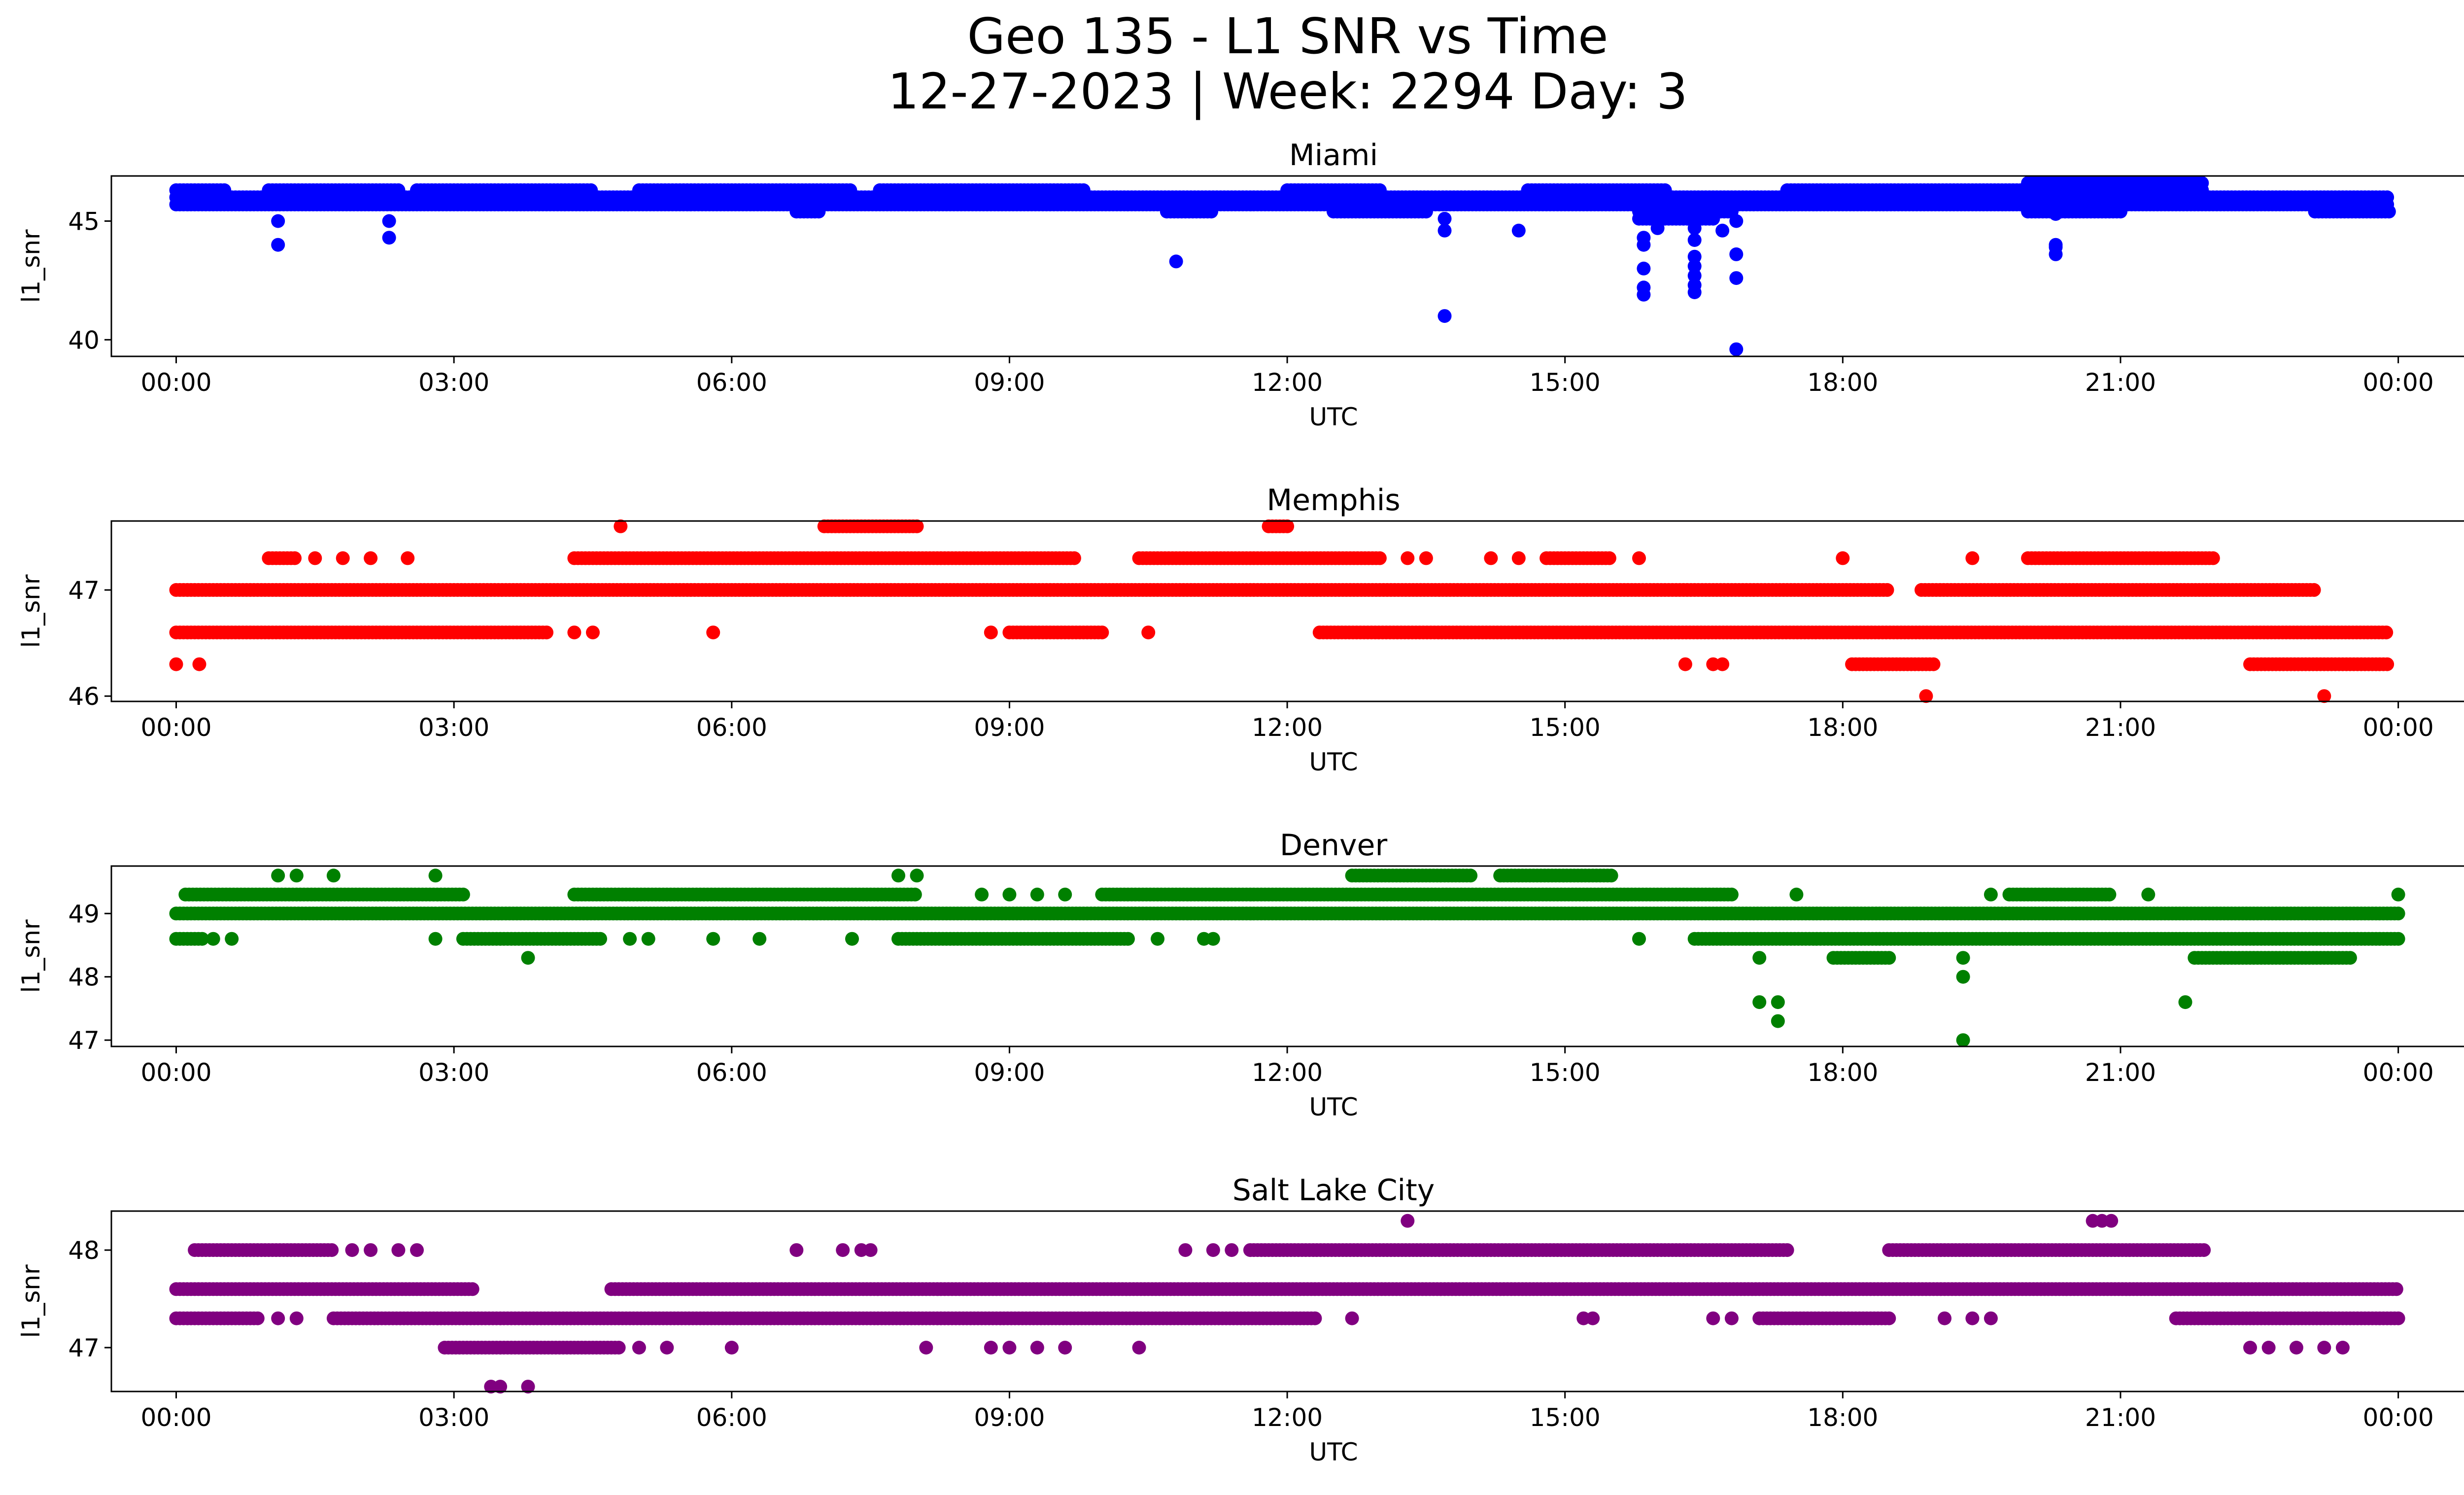  What do you see at coordinates (84, 977) in the screenshot?
I see `y-tick-label: 48` at bounding box center [84, 977].